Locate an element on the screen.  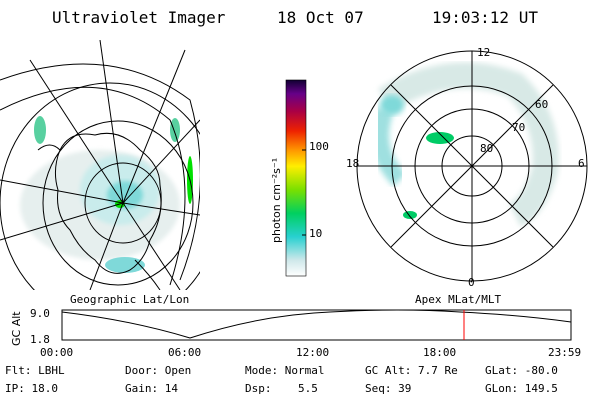
colorbar-scale is located at coordinates (296, 178).